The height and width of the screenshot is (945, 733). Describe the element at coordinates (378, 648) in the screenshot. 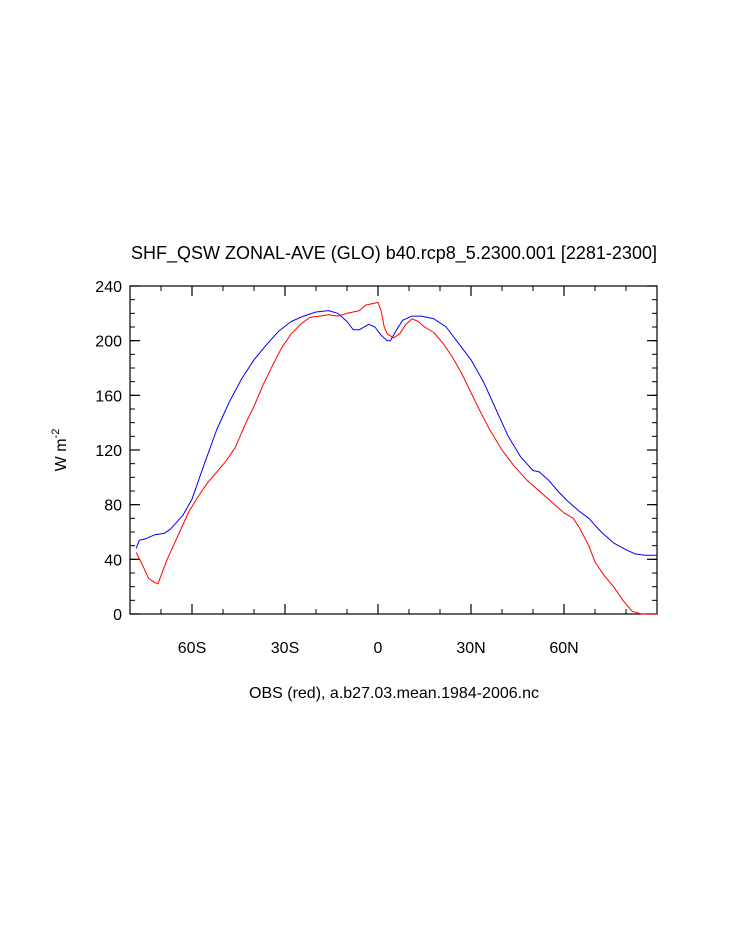

I see `x-tick-label: 0` at that location.